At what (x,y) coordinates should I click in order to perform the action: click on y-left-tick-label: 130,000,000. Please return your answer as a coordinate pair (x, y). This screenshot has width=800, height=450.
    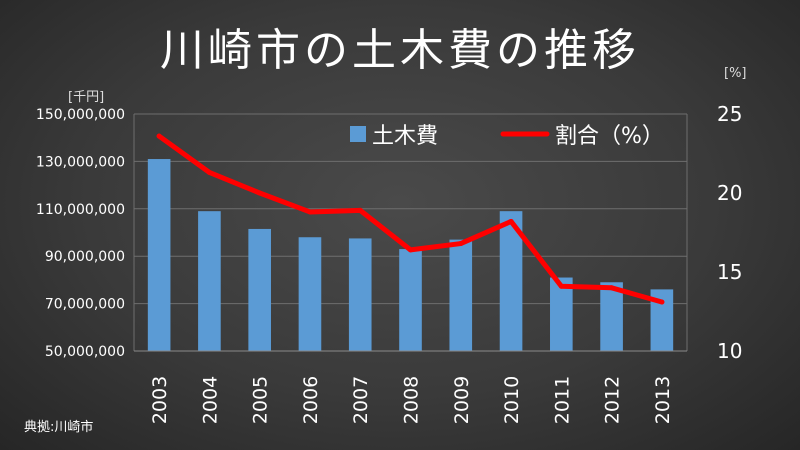
    Looking at the image, I should click on (80, 162).